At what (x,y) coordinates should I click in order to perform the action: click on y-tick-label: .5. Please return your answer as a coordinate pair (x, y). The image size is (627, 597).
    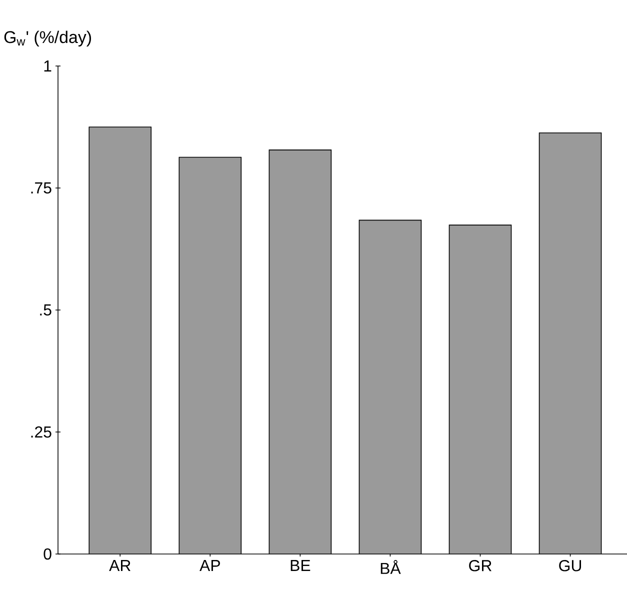
    Looking at the image, I should click on (46, 310).